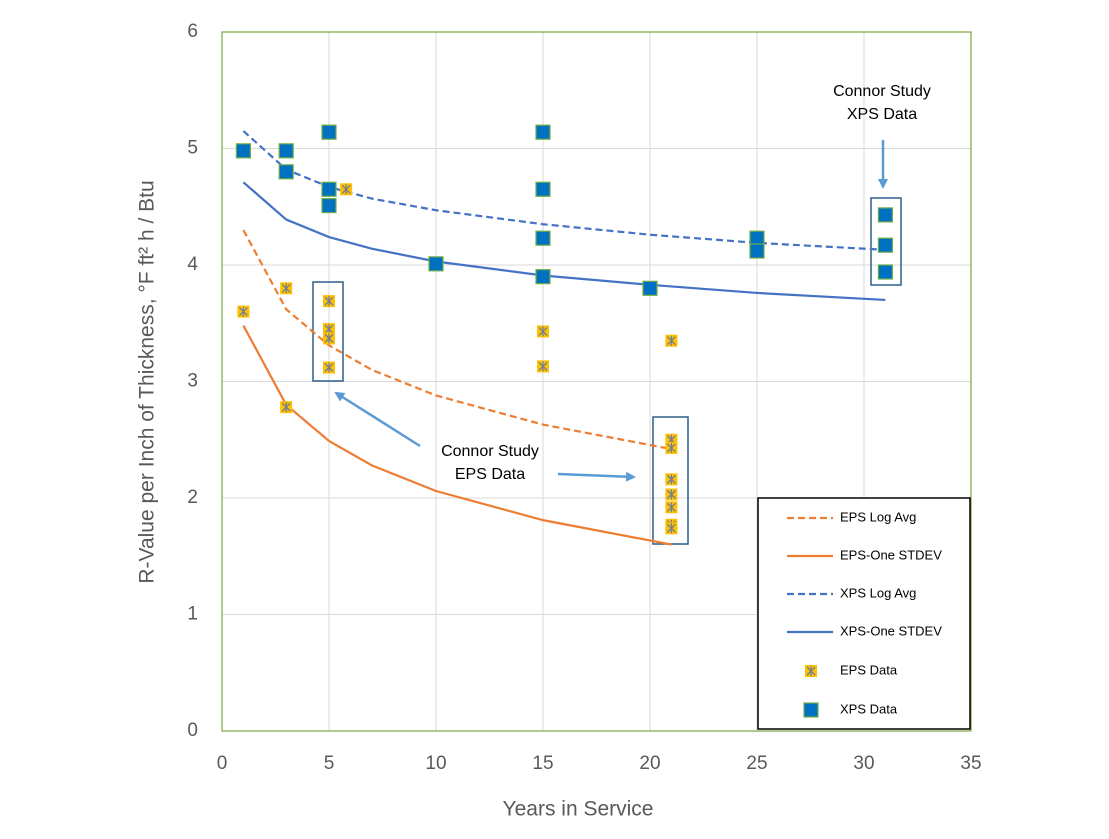 Image resolution: width=1109 pixels, height=839 pixels. I want to click on x-axis-title: Years in Service, so click(578, 809).